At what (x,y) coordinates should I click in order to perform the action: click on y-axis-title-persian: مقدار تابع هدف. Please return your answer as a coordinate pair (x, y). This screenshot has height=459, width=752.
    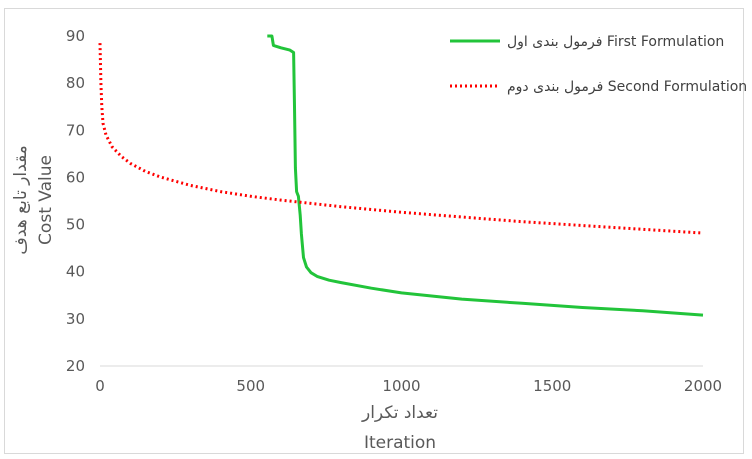
    Looking at the image, I should click on (21, 200).